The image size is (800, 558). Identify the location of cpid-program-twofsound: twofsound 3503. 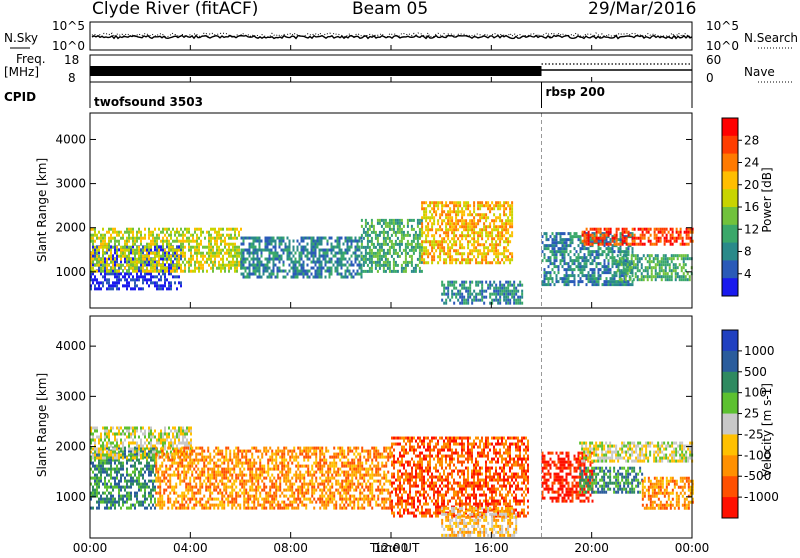
(148, 102).